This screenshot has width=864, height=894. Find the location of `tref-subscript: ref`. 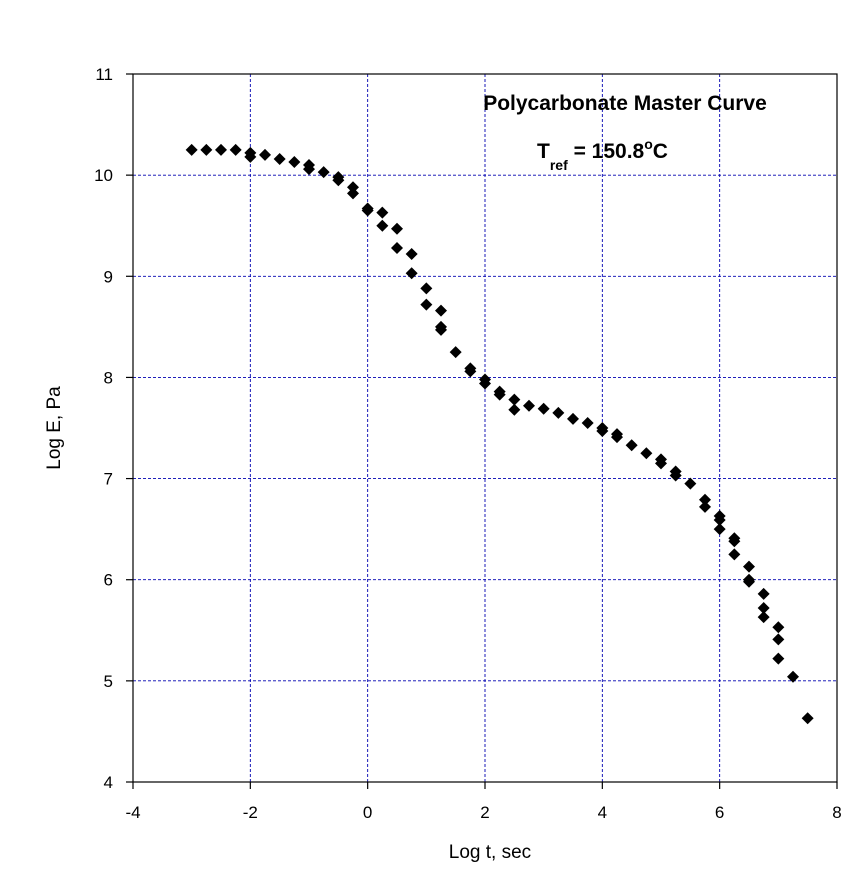

tref-subscript: ref is located at coordinates (559, 165).